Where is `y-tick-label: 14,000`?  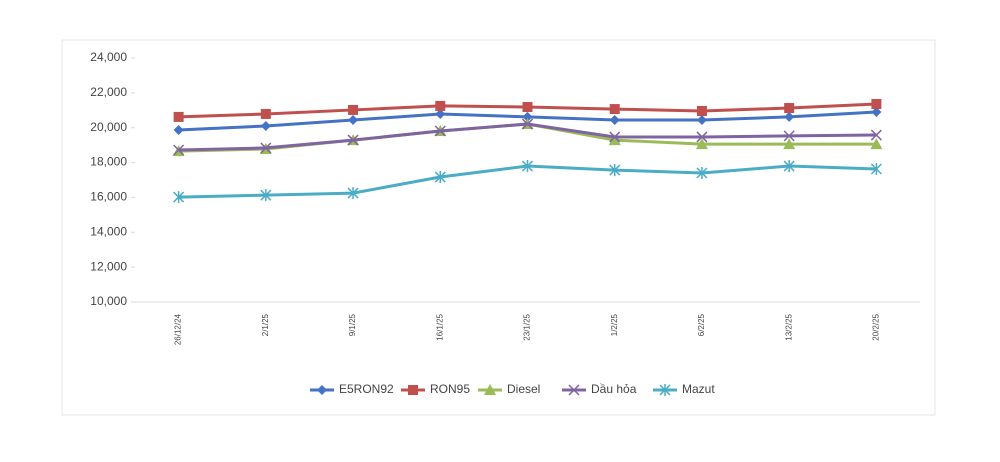 y-tick-label: 14,000 is located at coordinates (108, 231).